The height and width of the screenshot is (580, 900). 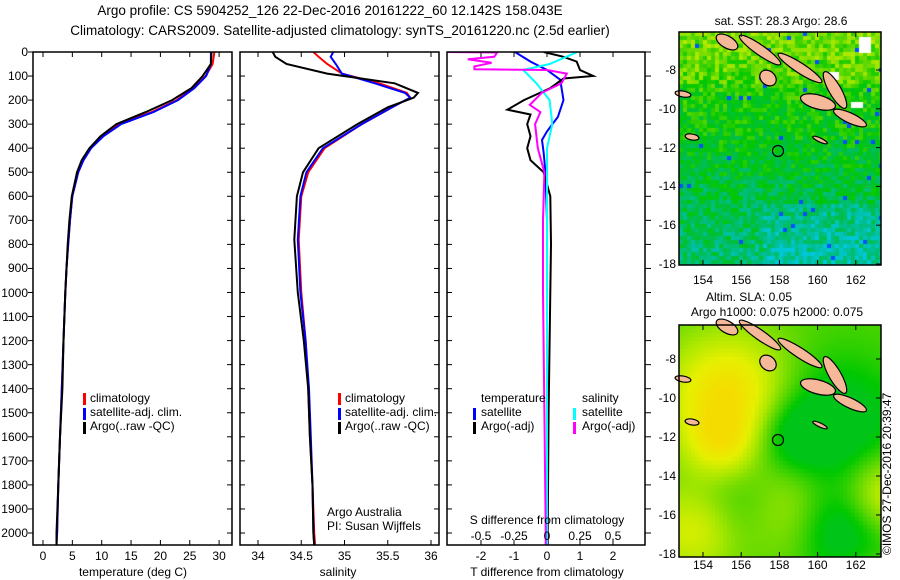 What do you see at coordinates (301, 556) in the screenshot?
I see `x-tick-label: 34.5` at bounding box center [301, 556].